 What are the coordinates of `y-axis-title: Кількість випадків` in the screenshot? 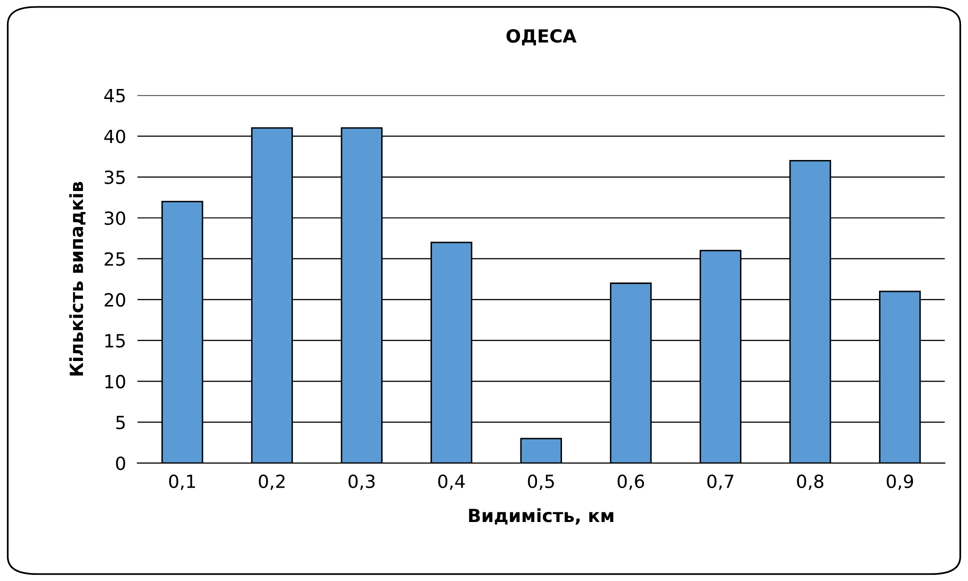 It's located at (77, 279).